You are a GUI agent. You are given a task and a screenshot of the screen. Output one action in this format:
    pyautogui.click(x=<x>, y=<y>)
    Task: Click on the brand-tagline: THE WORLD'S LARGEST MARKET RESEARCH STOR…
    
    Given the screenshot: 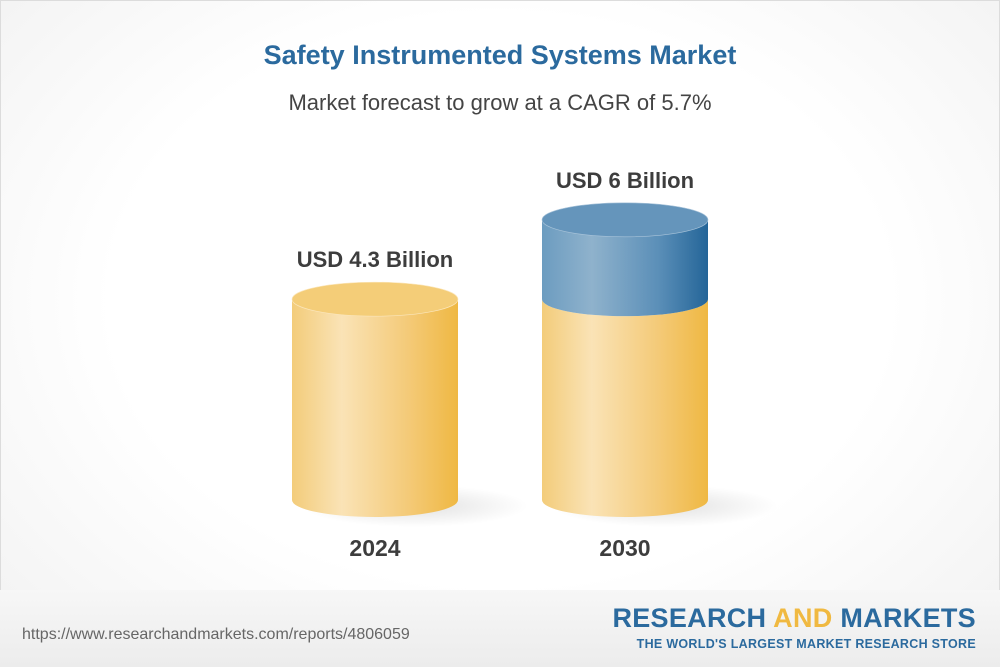 What is the action you would take?
    pyautogui.click(x=806, y=644)
    